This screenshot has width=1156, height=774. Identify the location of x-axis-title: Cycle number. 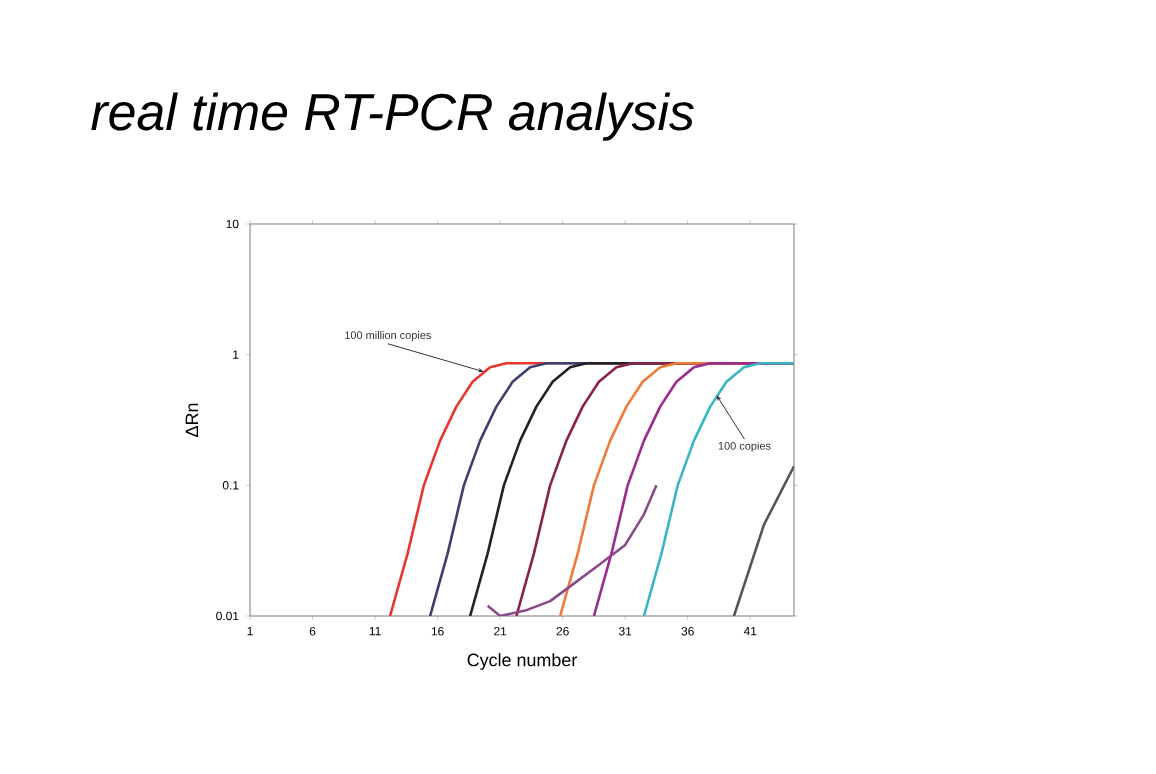
(522, 661).